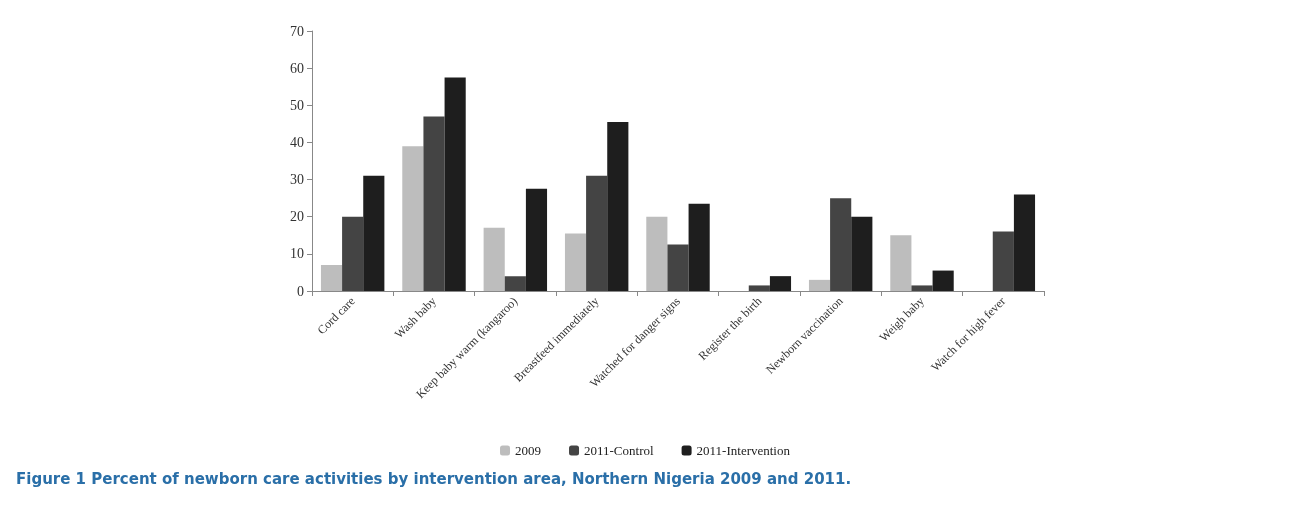 The width and height of the screenshot is (1290, 507). What do you see at coordinates (297, 31) in the screenshot?
I see `y-tick-label: 70` at bounding box center [297, 31].